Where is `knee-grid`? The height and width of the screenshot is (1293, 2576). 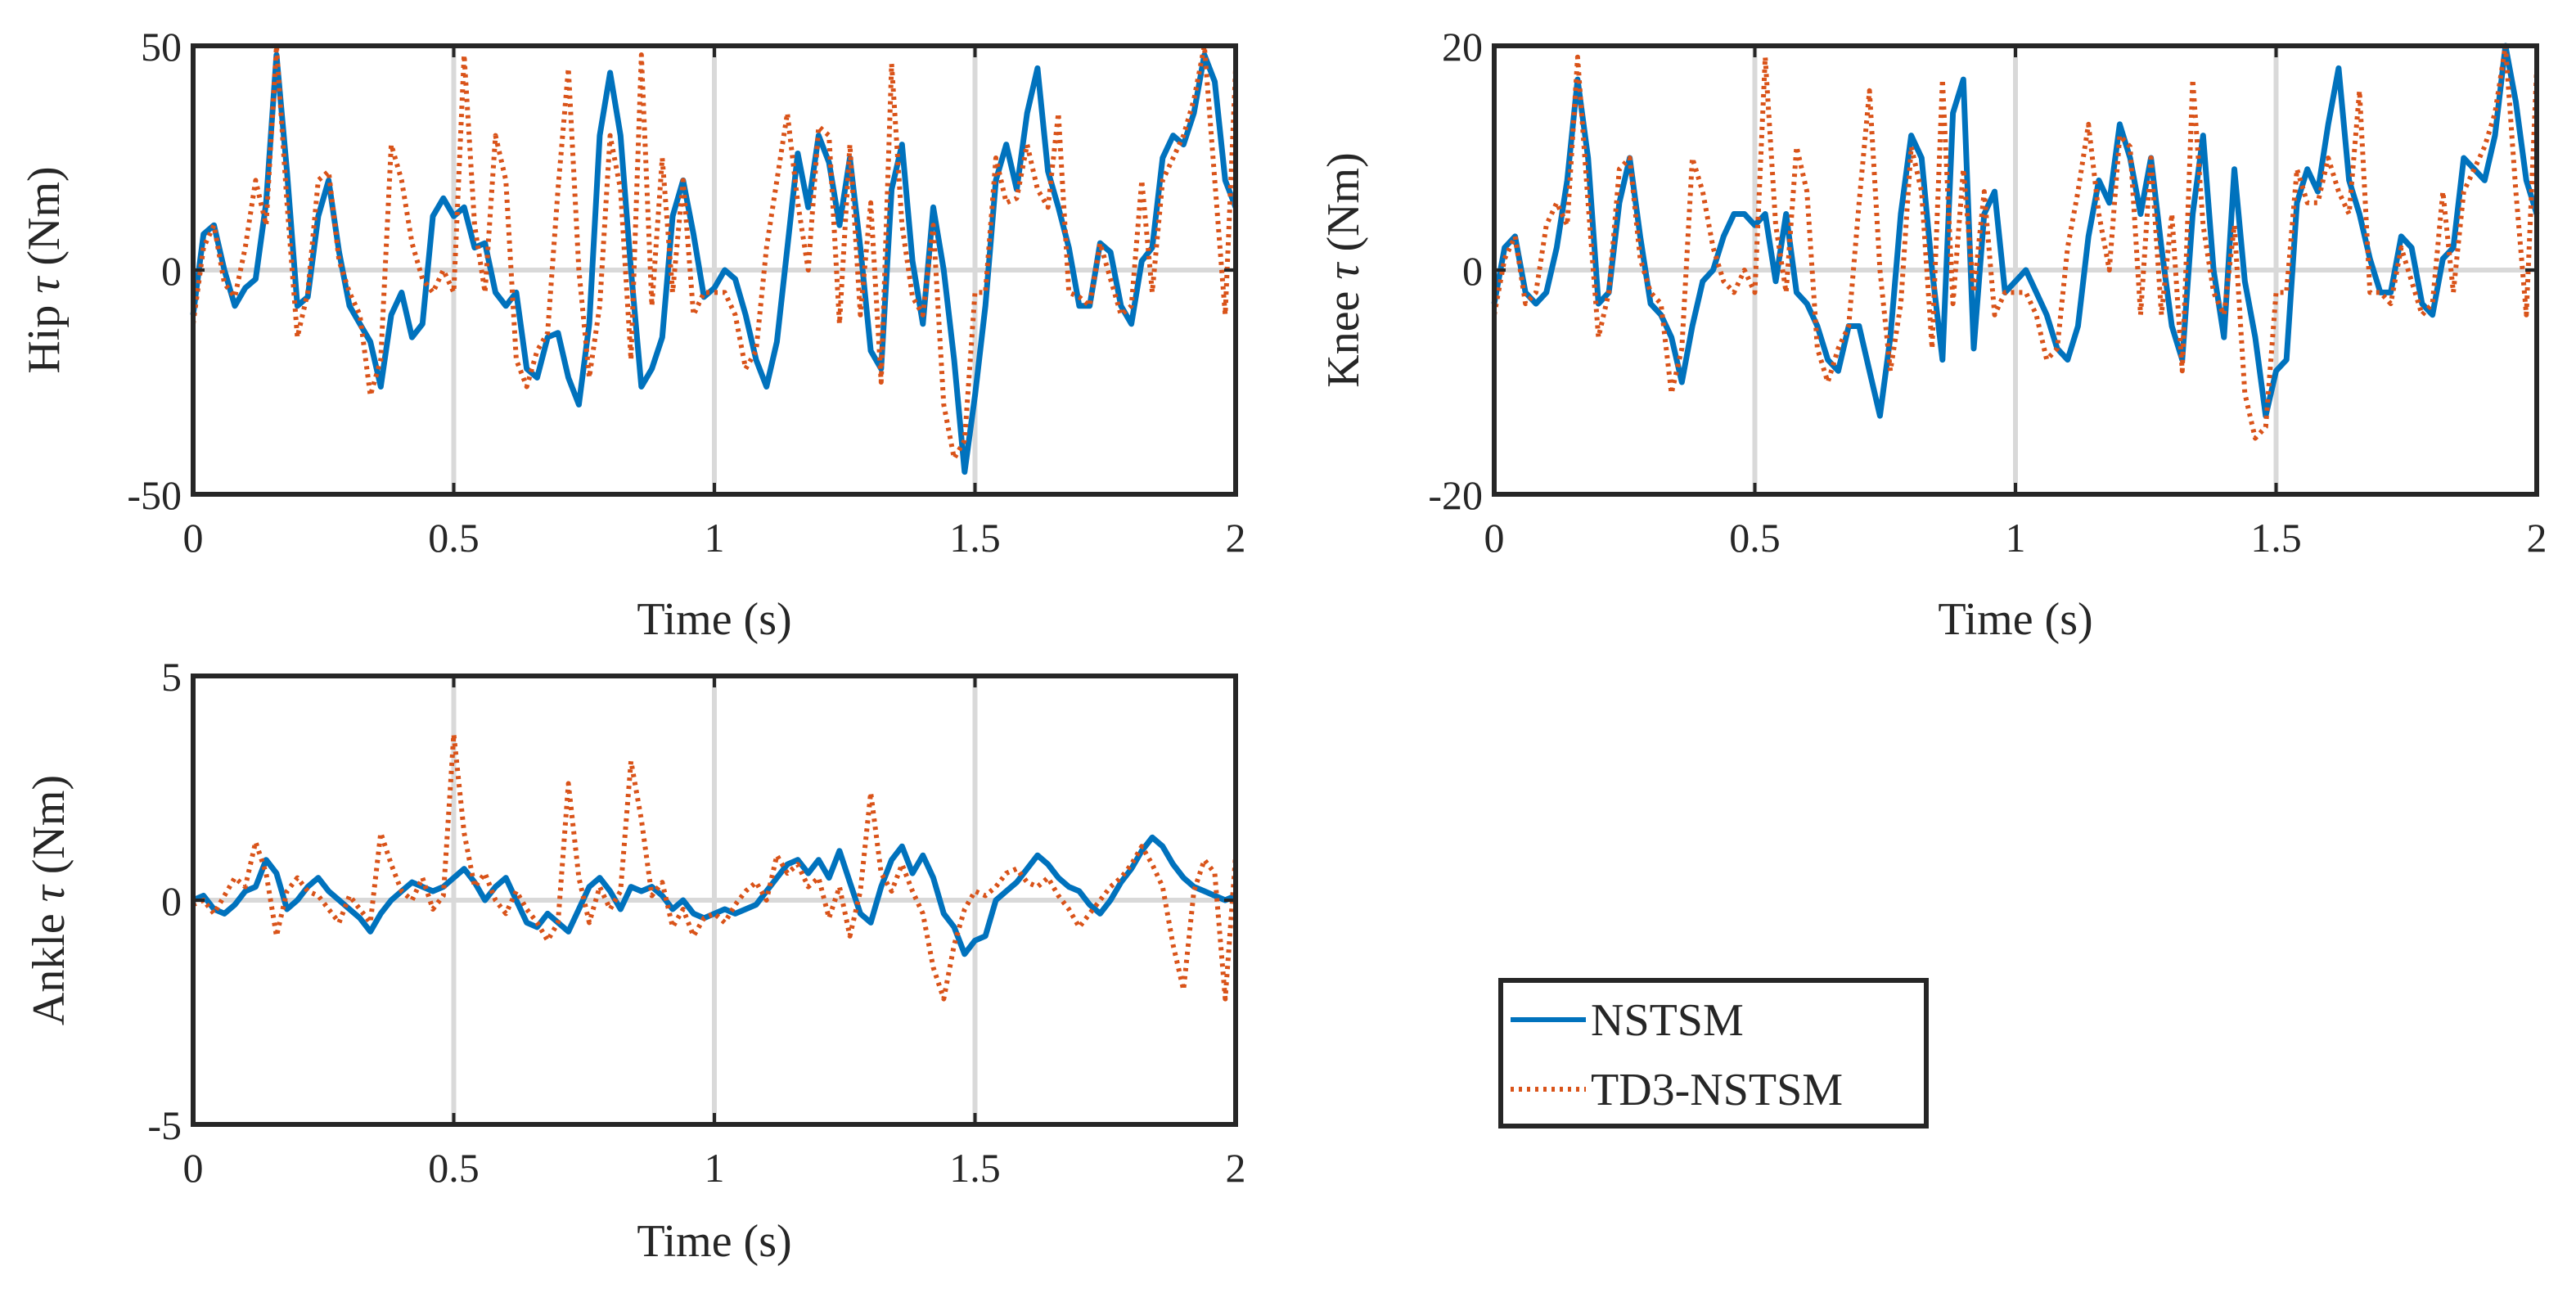 knee-grid is located at coordinates (2016, 270).